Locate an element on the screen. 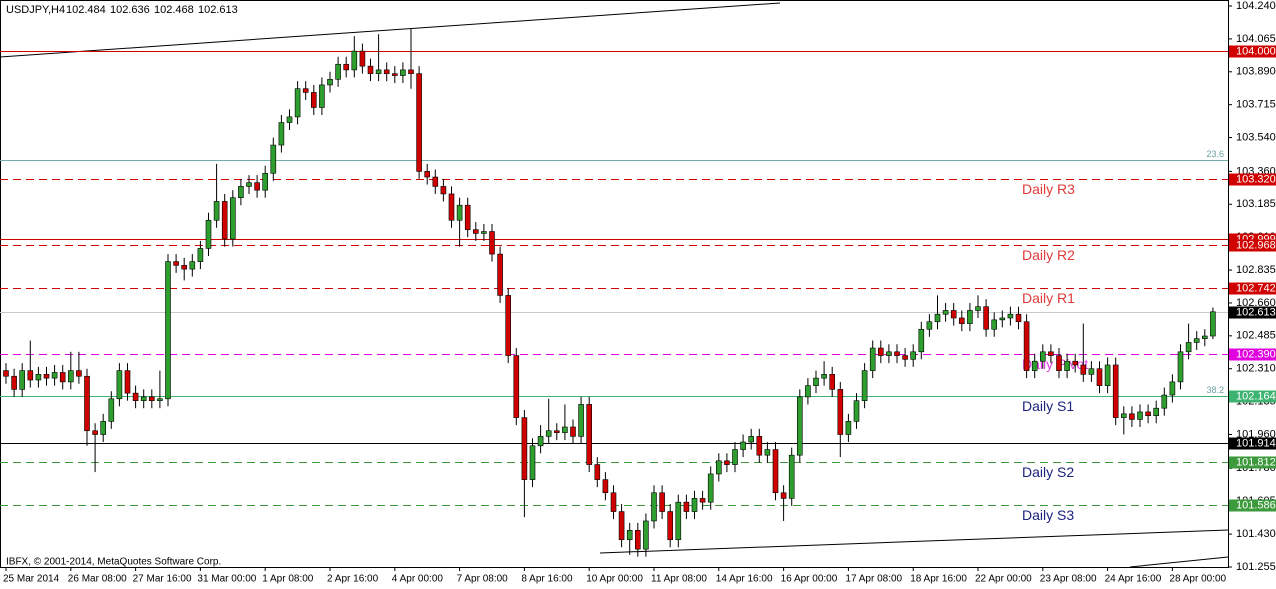 The image size is (1276, 589). x-tick-label: 18 Apr 16:00 is located at coordinates (938, 579).